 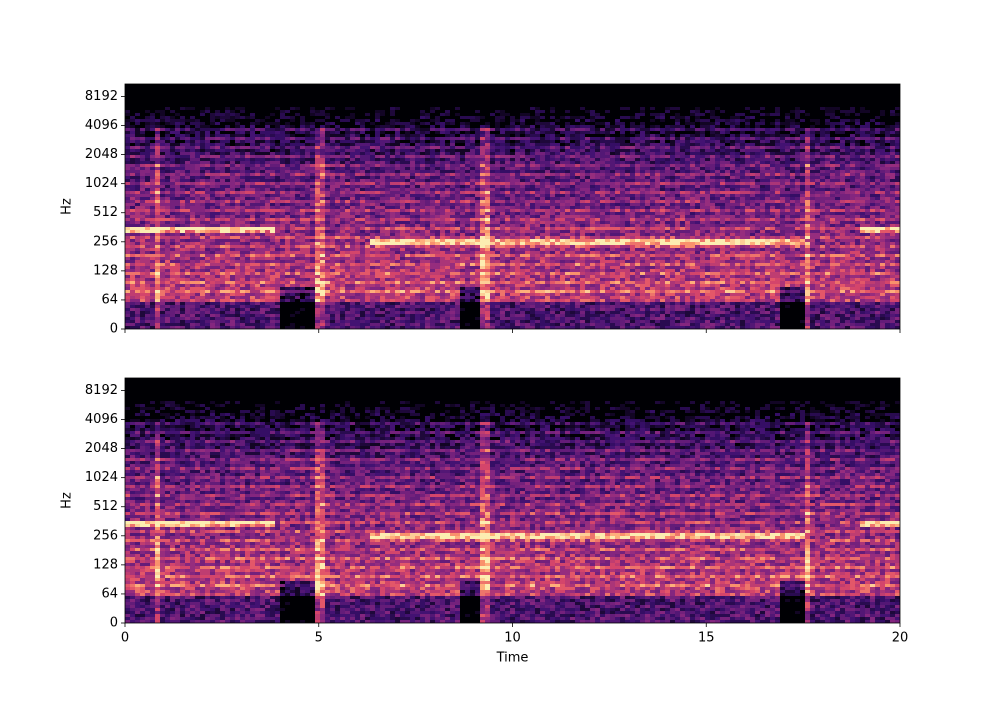 What do you see at coordinates (512, 658) in the screenshot?
I see `x-axis-label: Time` at bounding box center [512, 658].